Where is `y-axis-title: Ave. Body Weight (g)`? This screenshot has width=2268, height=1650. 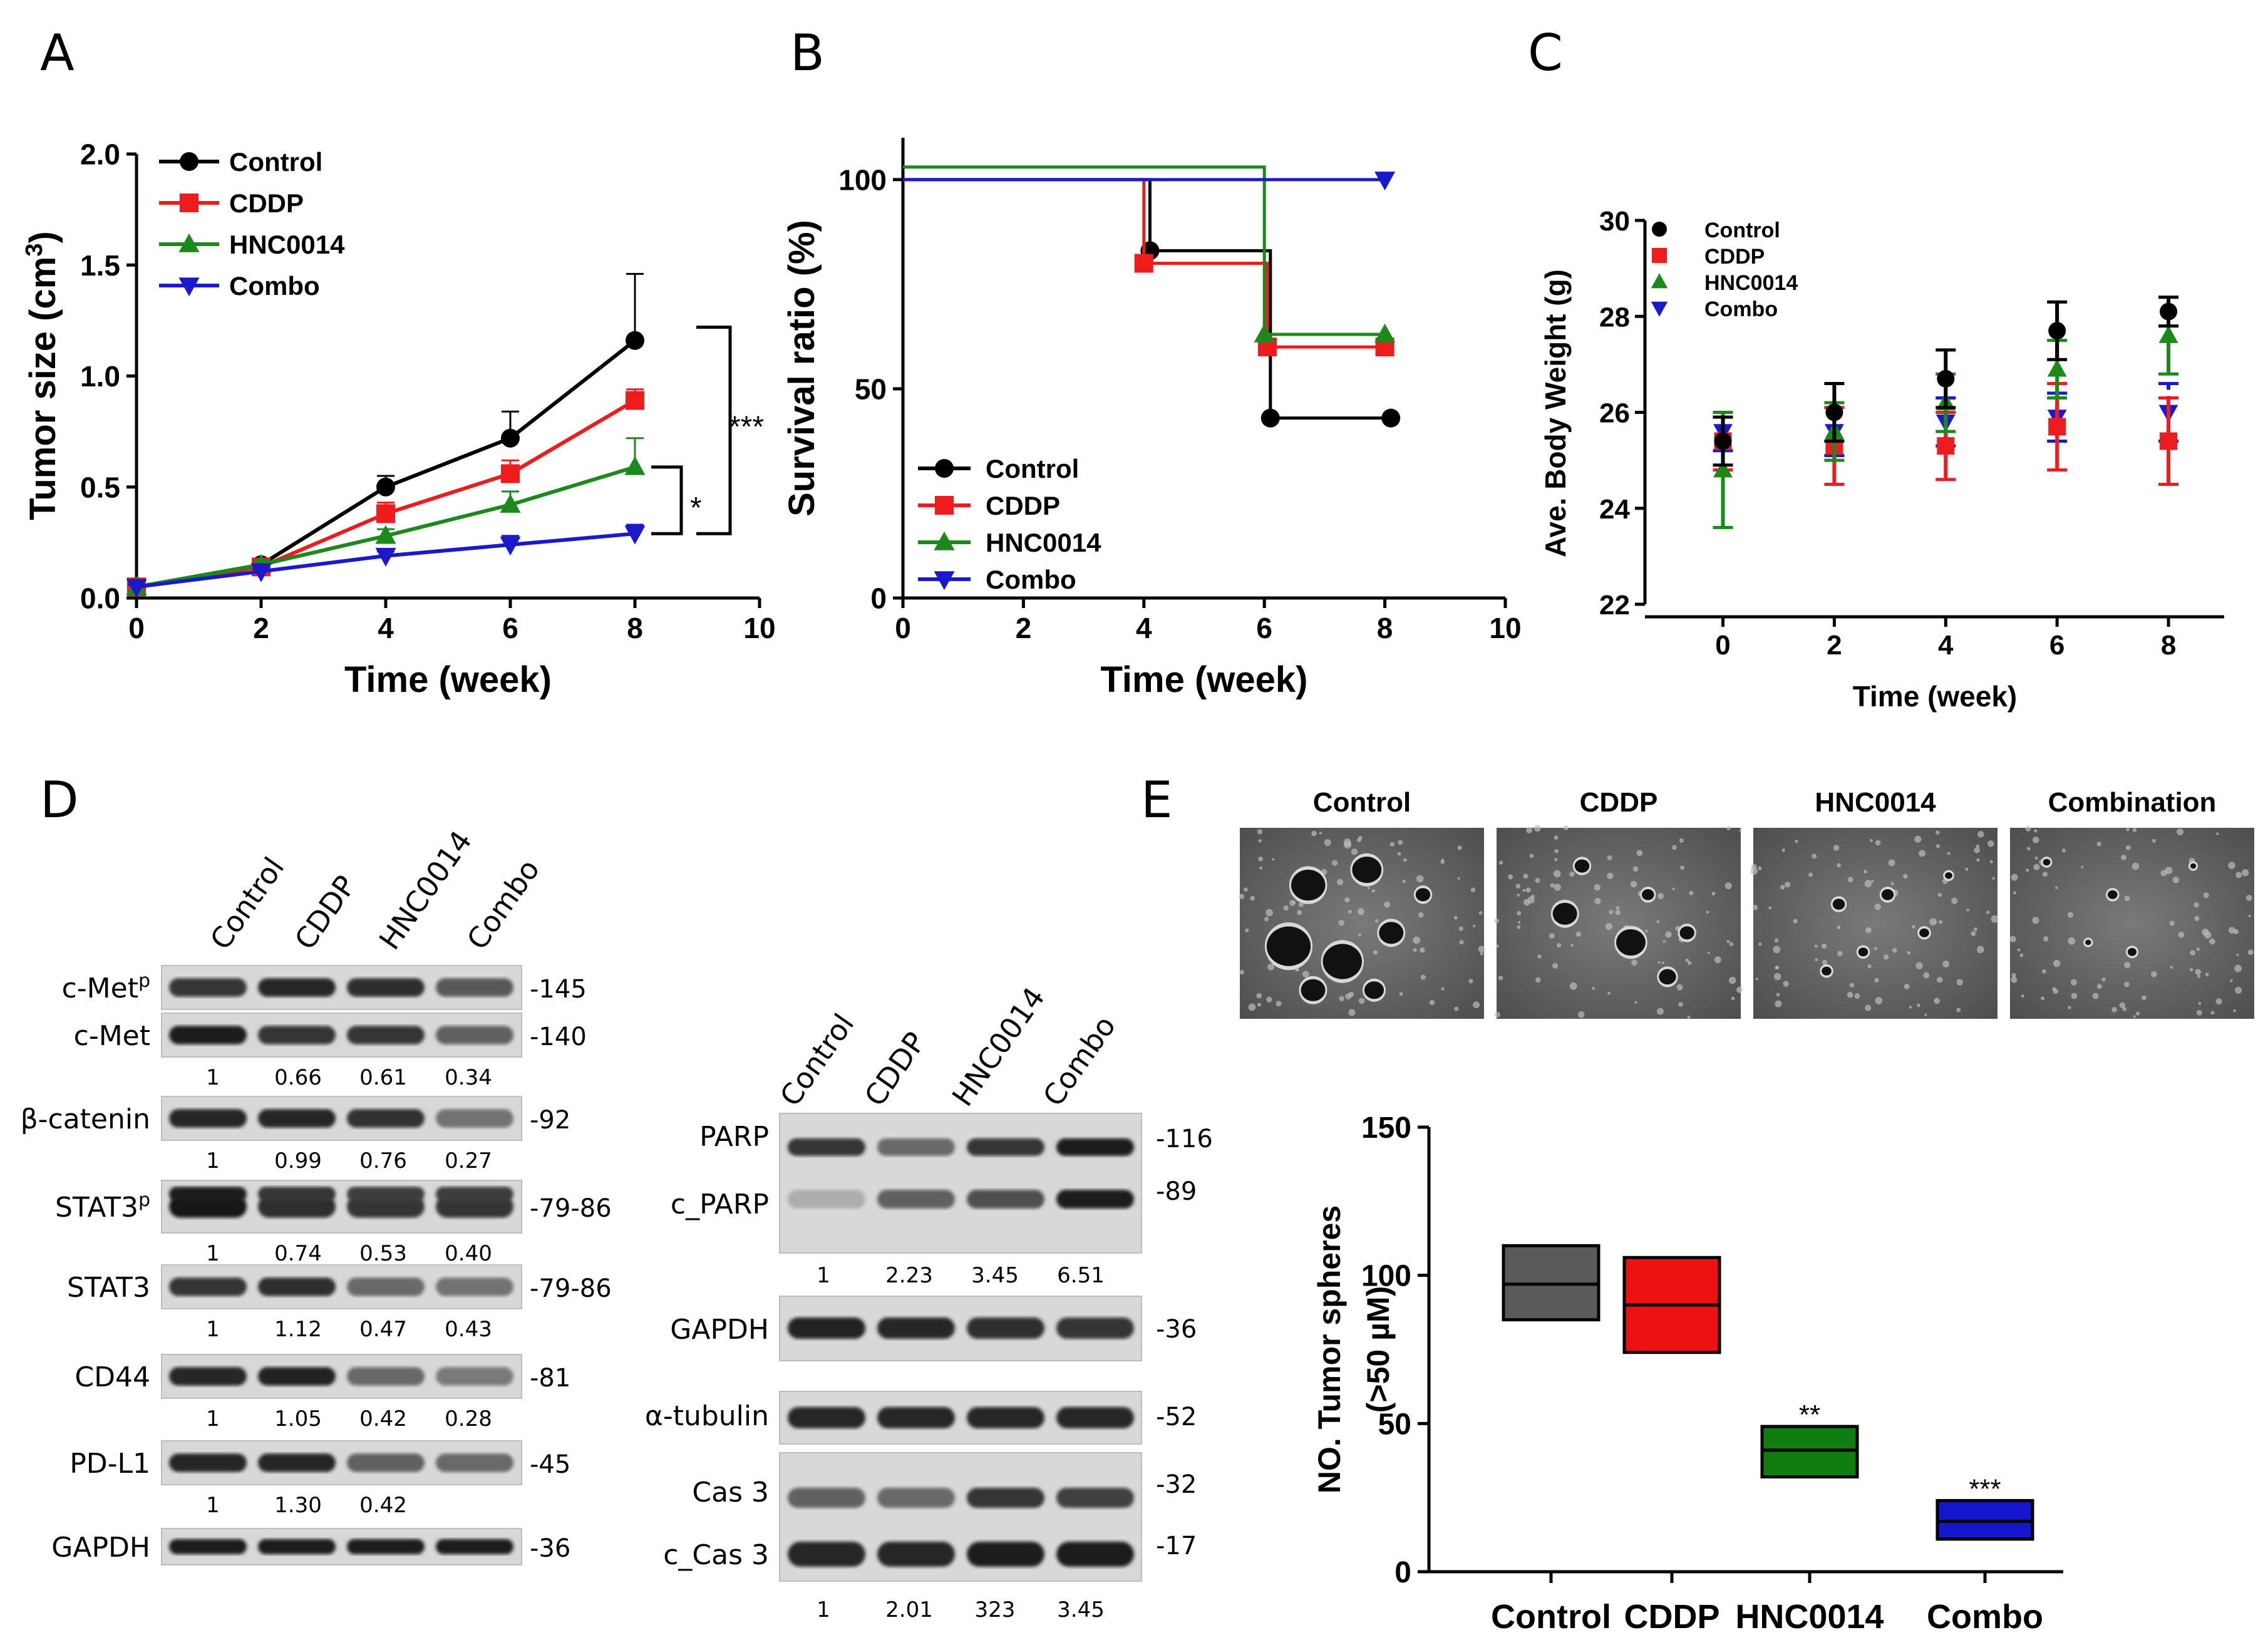 y-axis-title: Ave. Body Weight (g) is located at coordinates (1556, 413).